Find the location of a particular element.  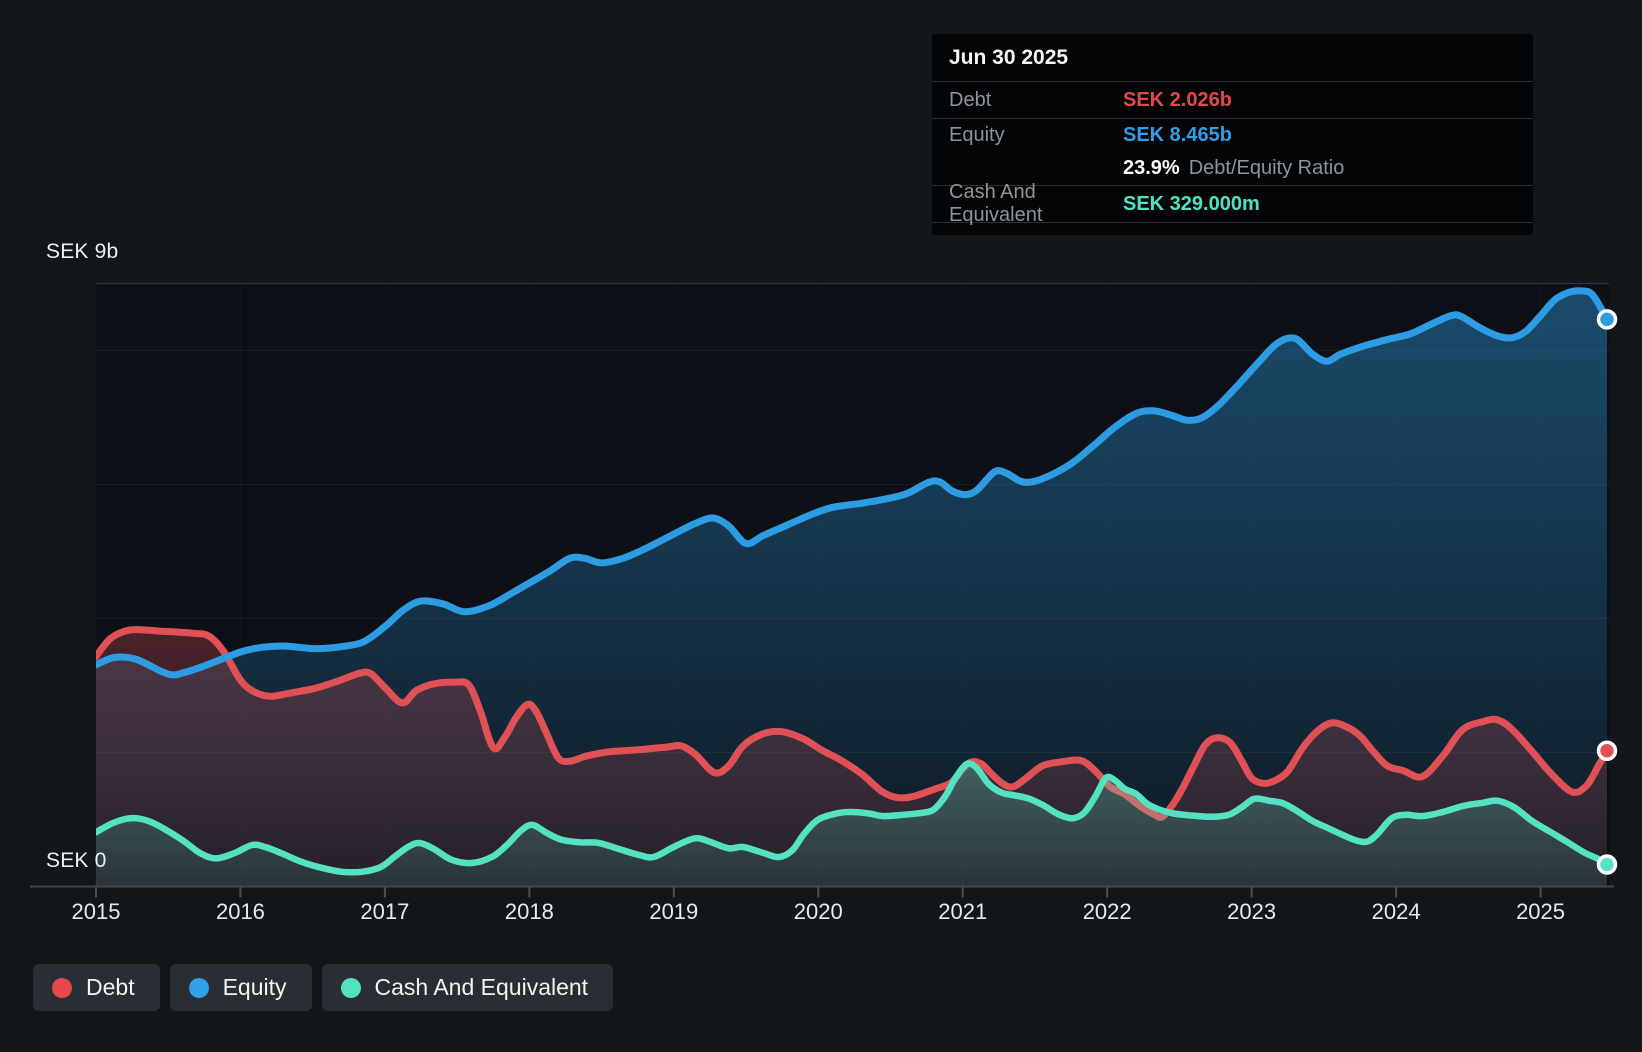

cash-series-dot-icon is located at coordinates (350, 987).